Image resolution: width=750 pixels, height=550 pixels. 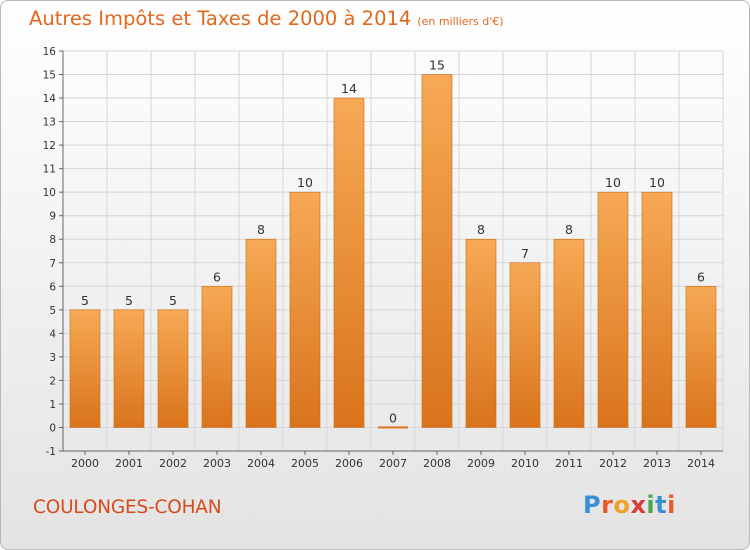 I want to click on x-tick-label: 2003, so click(x=217, y=463).